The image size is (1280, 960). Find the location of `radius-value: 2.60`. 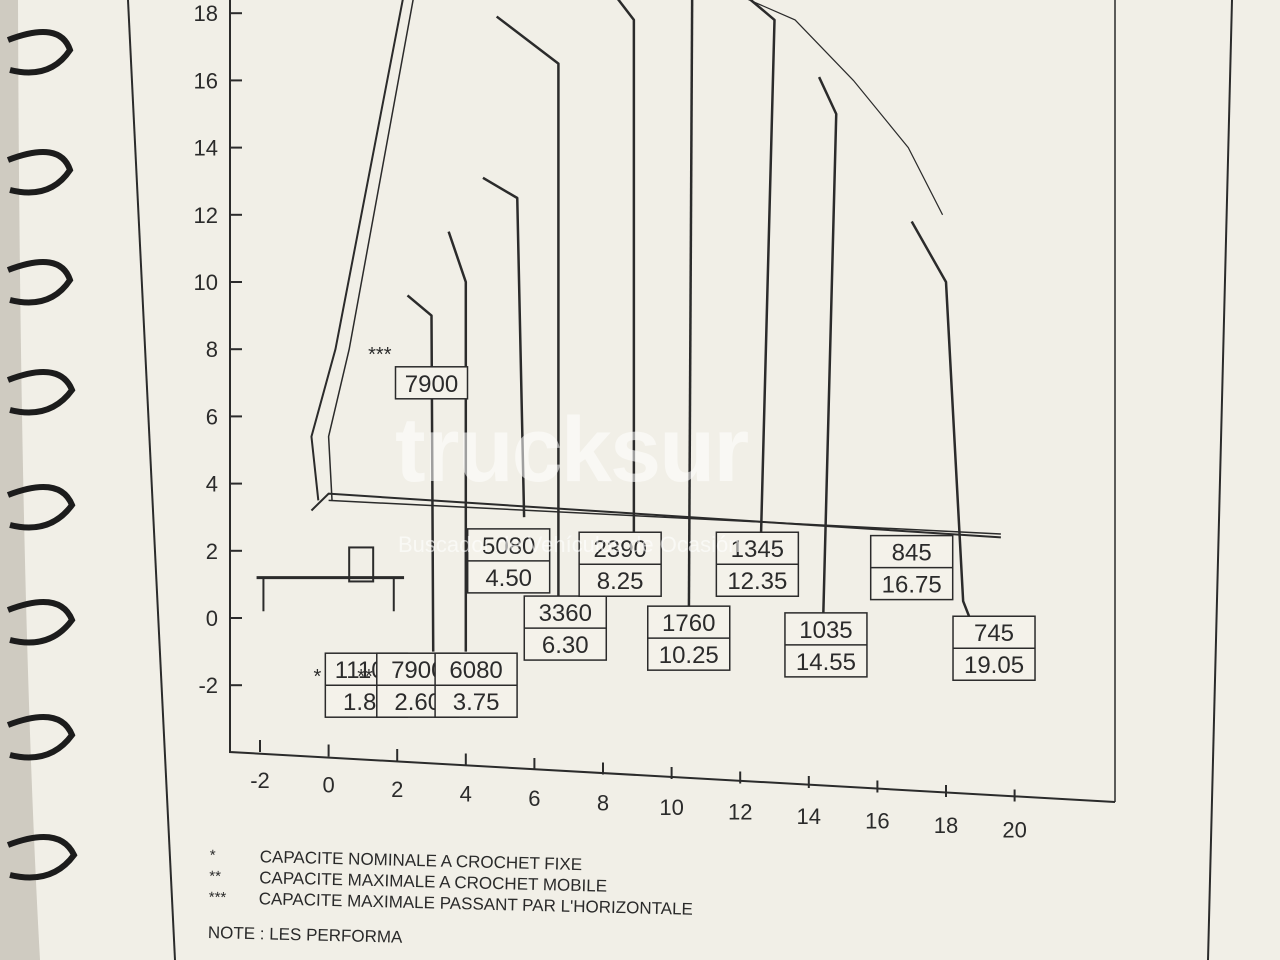

radius-value: 2.60 is located at coordinates (417, 702).